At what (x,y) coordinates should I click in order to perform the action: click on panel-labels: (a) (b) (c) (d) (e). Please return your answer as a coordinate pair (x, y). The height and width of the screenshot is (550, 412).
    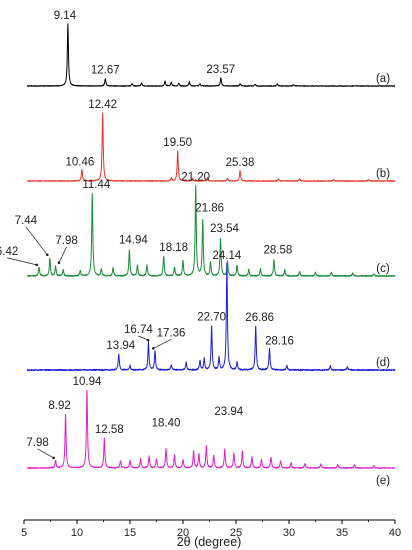
    Looking at the image, I should click on (383, 280).